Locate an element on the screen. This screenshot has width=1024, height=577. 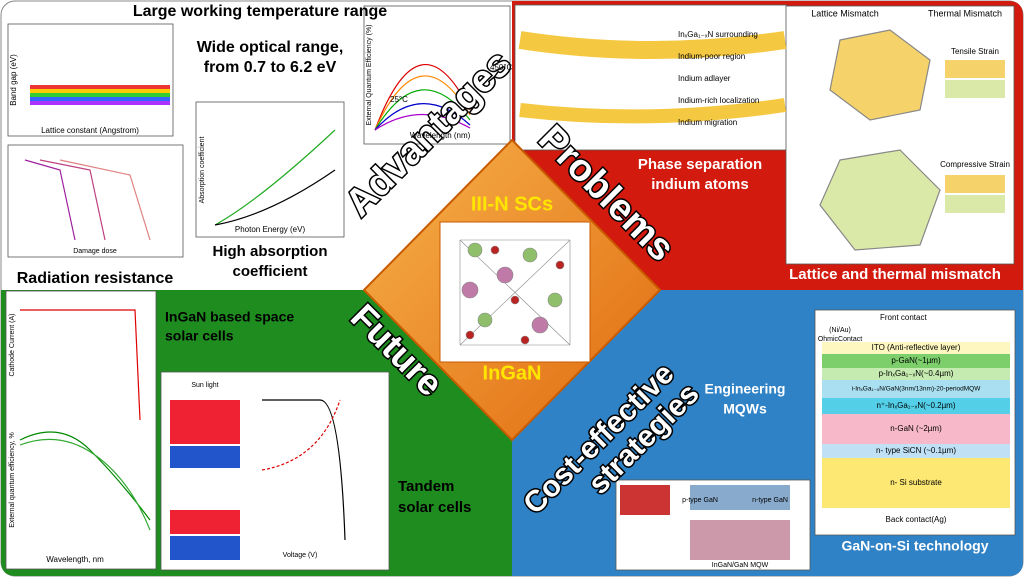
axis-label: Wavelength, nm is located at coordinates (75, 559).